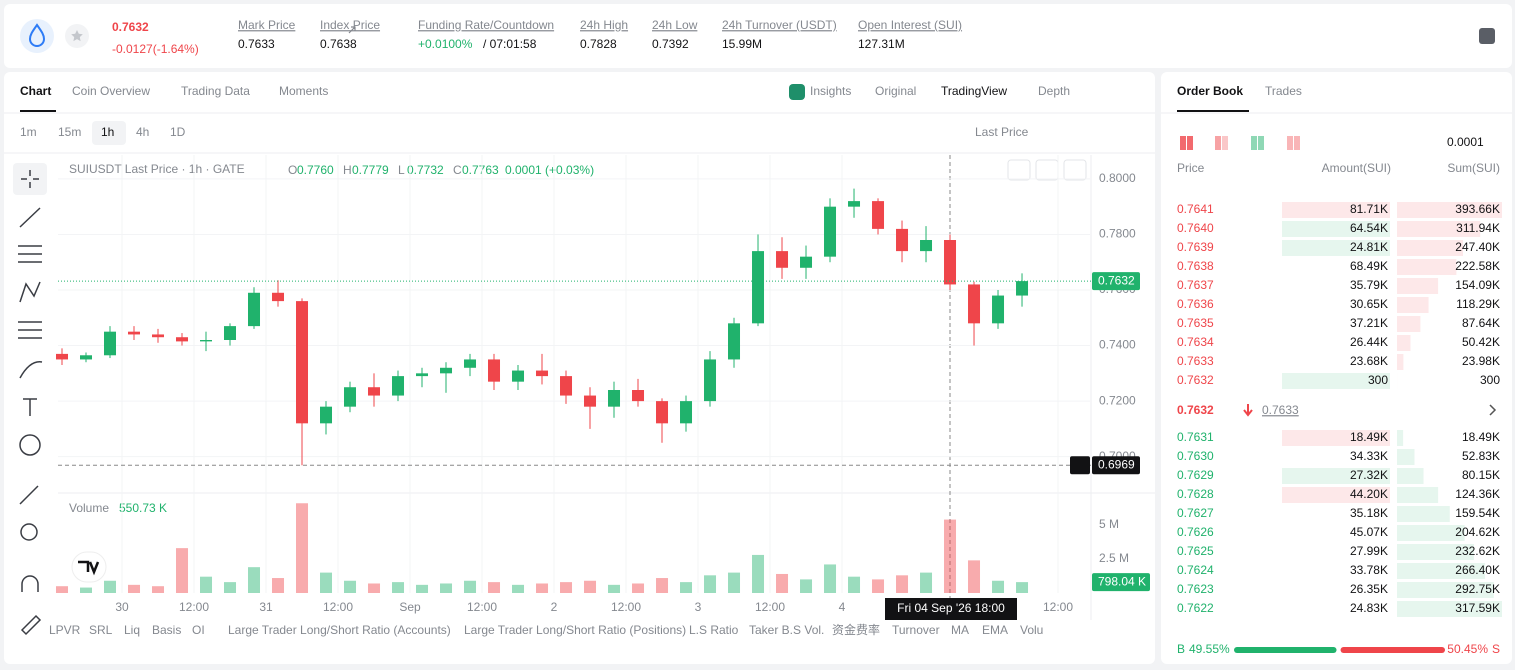 This screenshot has height=670, width=1515. I want to click on indicator: LPVR, so click(65, 630).